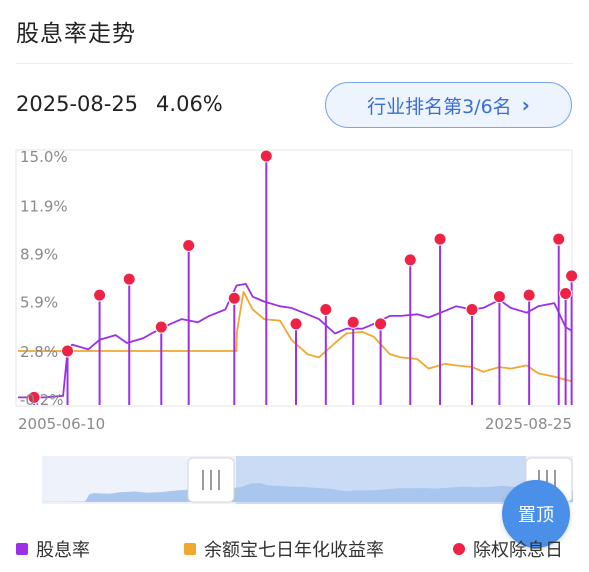 The width and height of the screenshot is (589, 572). What do you see at coordinates (294, 63) in the screenshot?
I see `divider` at bounding box center [294, 63].